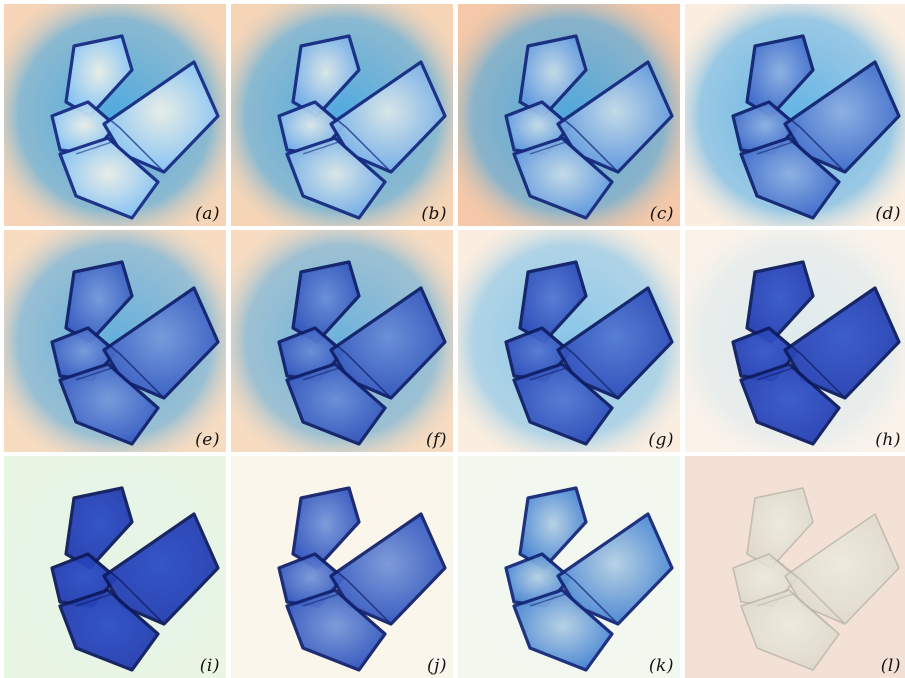  What do you see at coordinates (661, 214) in the screenshot?
I see `panel-label: (c)` at bounding box center [661, 214].